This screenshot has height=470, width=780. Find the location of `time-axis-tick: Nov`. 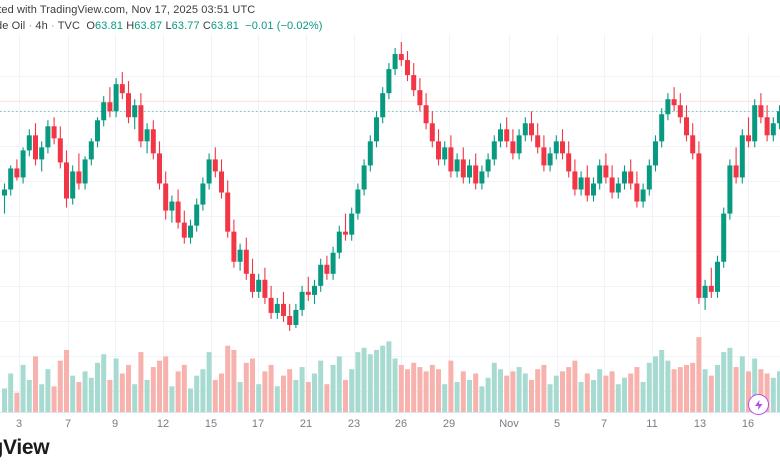

time-axis-tick: Nov is located at coordinates (509, 424).